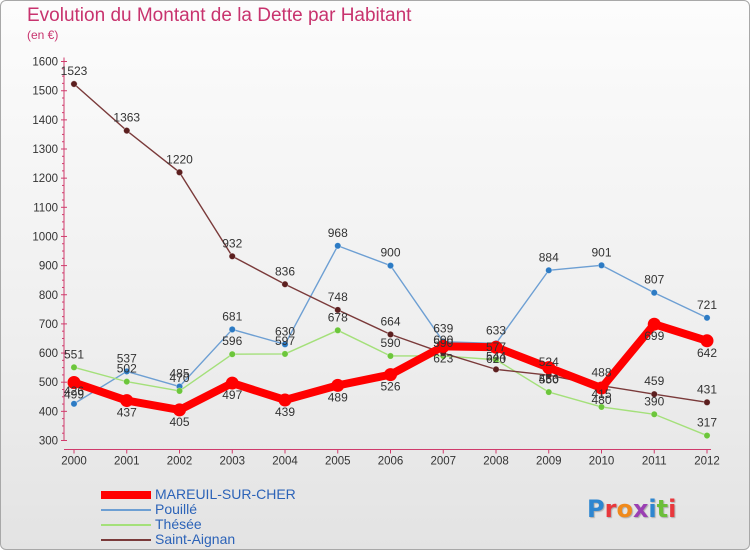  I want to click on data-label: 620, so click(496, 359).